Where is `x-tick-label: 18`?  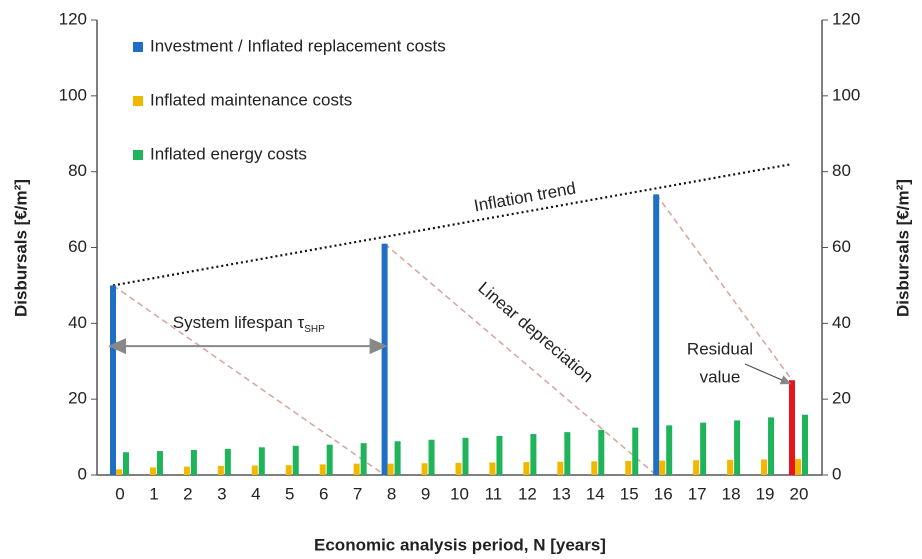
x-tick-label: 18 is located at coordinates (731, 493).